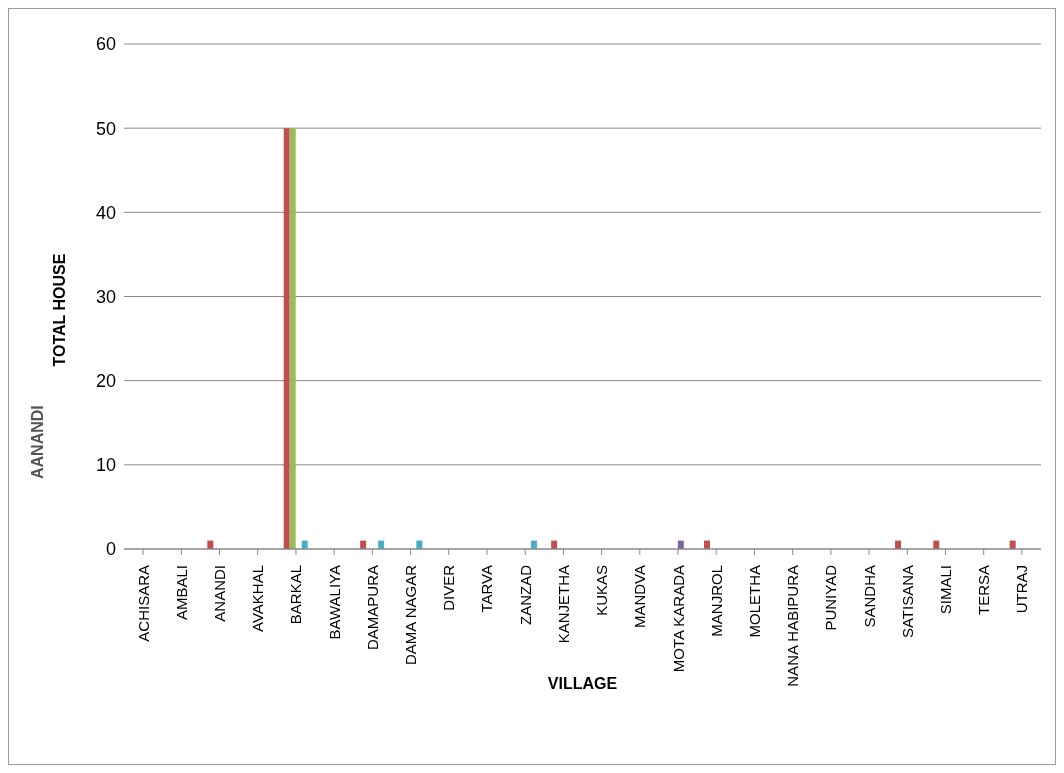  I want to click on y-tick-label: 10, so click(105, 465).